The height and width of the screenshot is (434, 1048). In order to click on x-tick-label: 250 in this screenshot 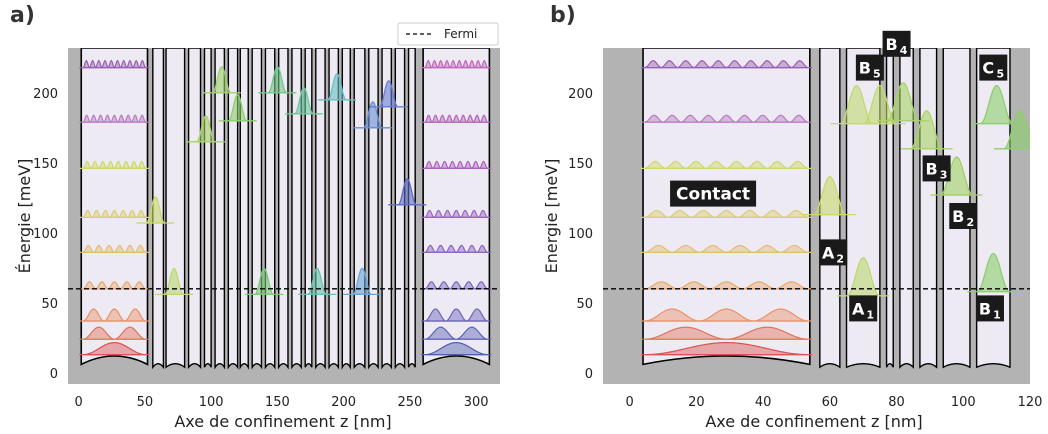, I will do `click(409, 402)`.